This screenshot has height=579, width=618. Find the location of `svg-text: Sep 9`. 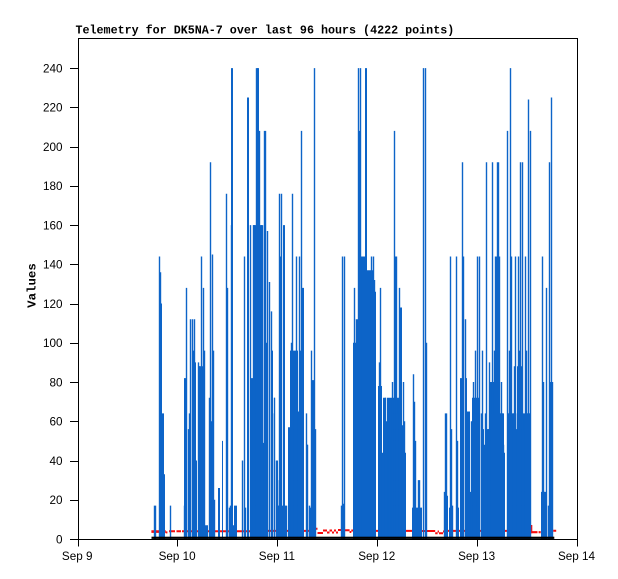

svg-text: Sep 9 is located at coordinates (77, 556).